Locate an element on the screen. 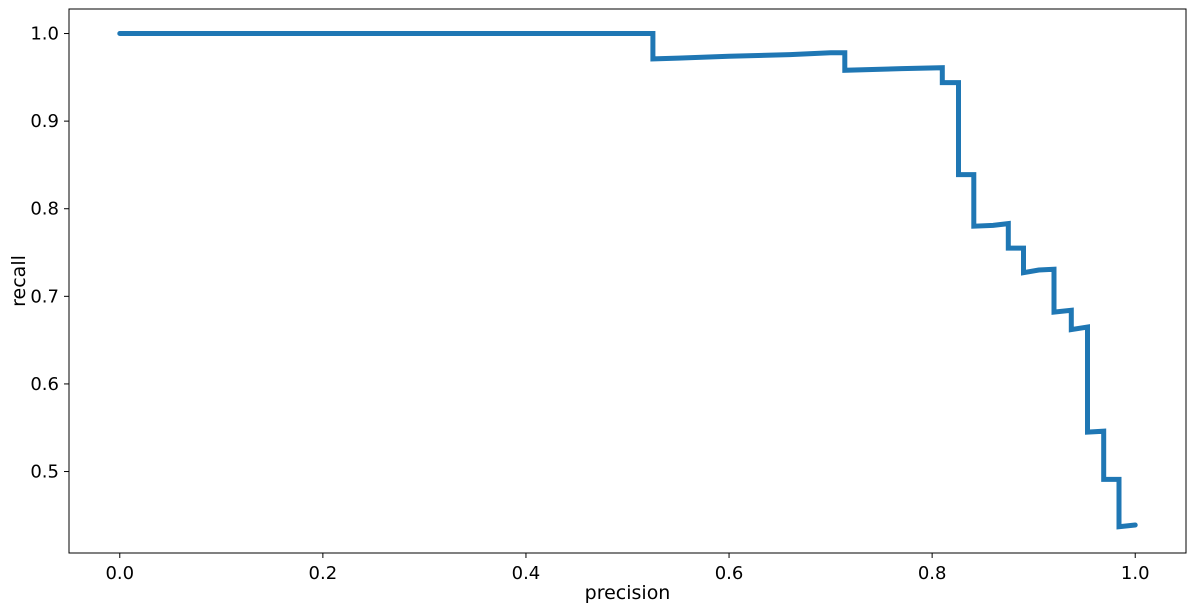  y-axis: 0.5 0.6 0.7 0.8 0.9 1.0 is located at coordinates (49, 253).